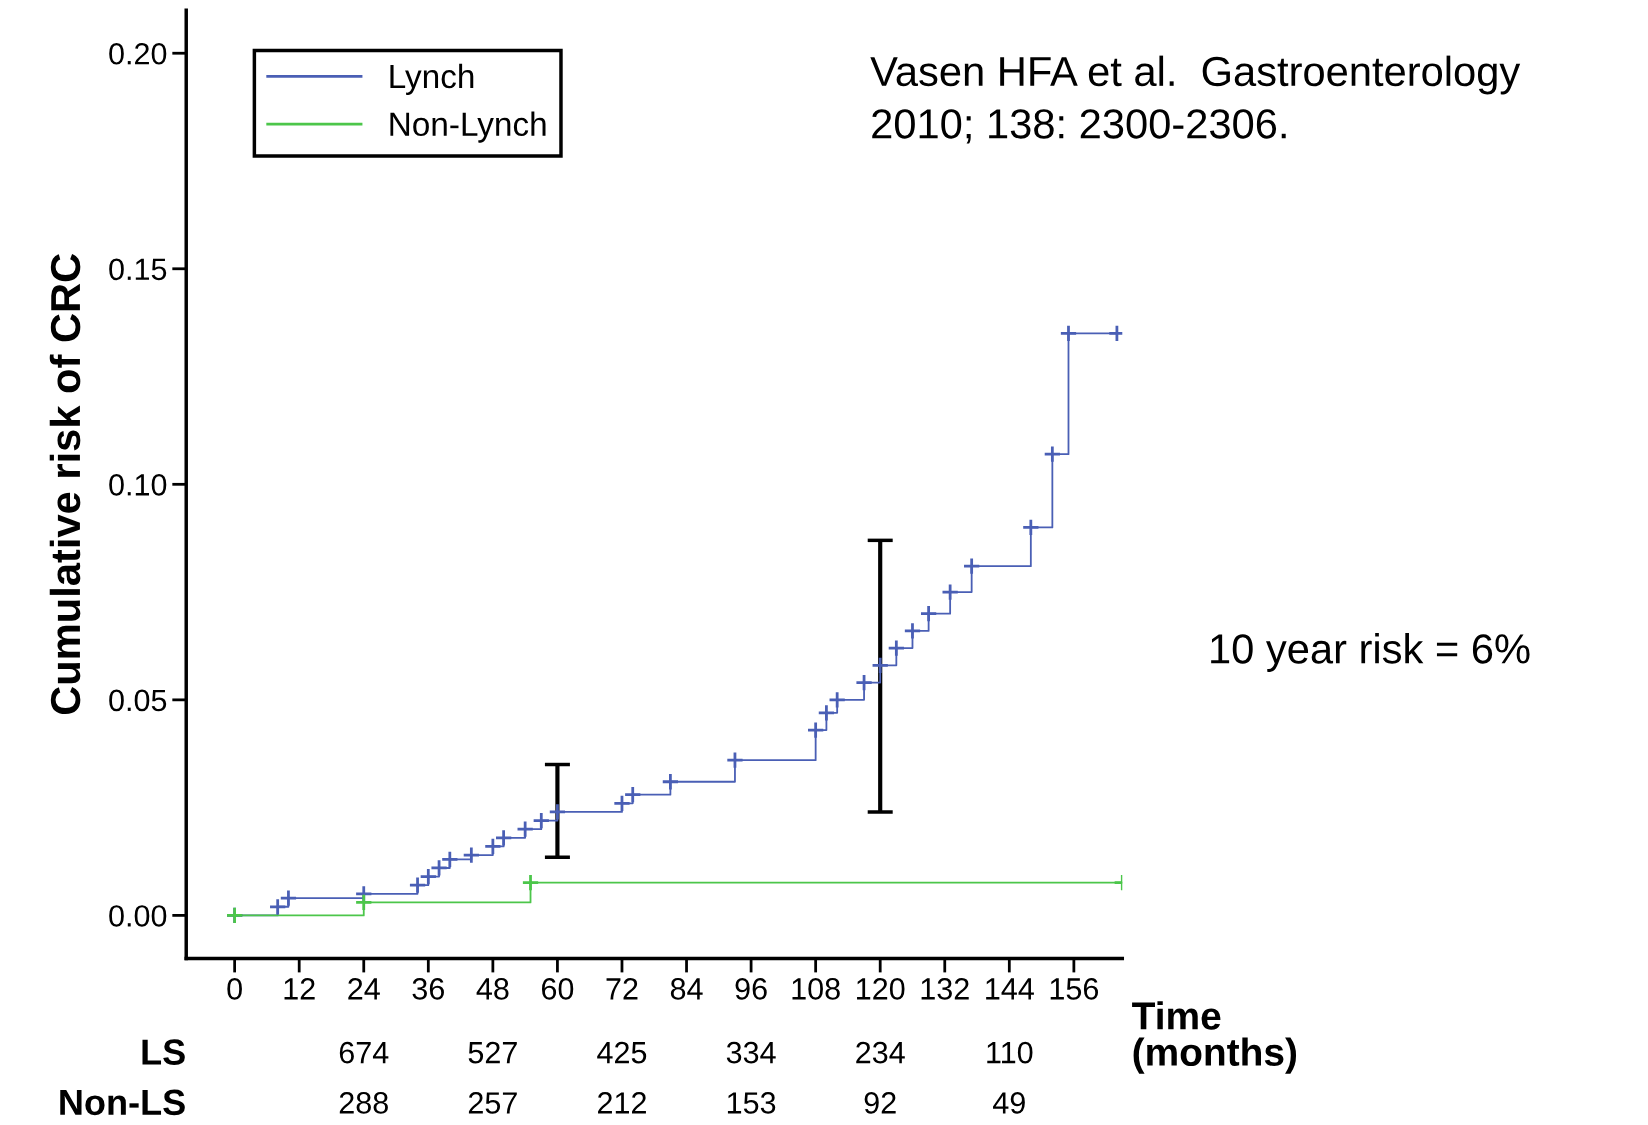 This screenshot has width=1648, height=1125. Describe the element at coordinates (686, 989) in the screenshot. I see `x-tick-label: 84` at that location.